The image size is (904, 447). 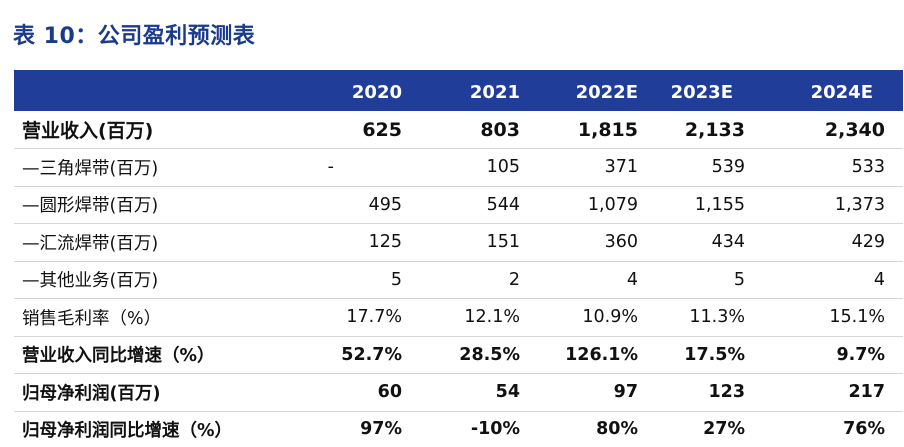 I want to click on cell-value: -, so click(x=330, y=167).